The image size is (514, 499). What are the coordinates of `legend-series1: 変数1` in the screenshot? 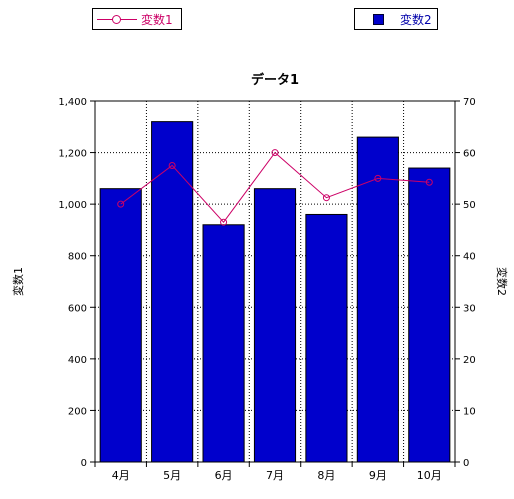 It's located at (137, 19).